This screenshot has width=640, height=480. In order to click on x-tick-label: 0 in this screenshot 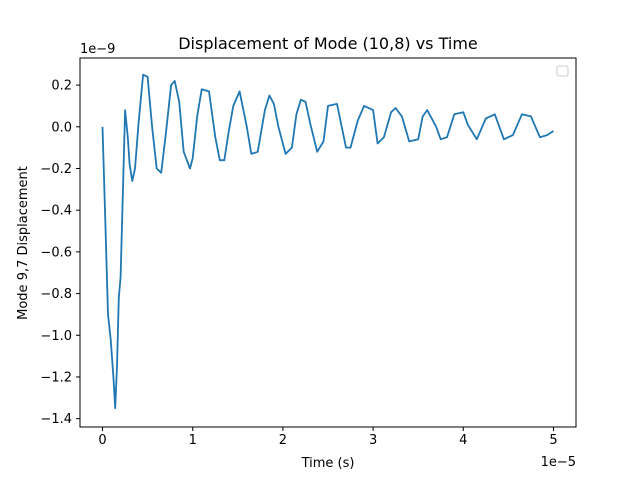, I will do `click(102, 440)`.